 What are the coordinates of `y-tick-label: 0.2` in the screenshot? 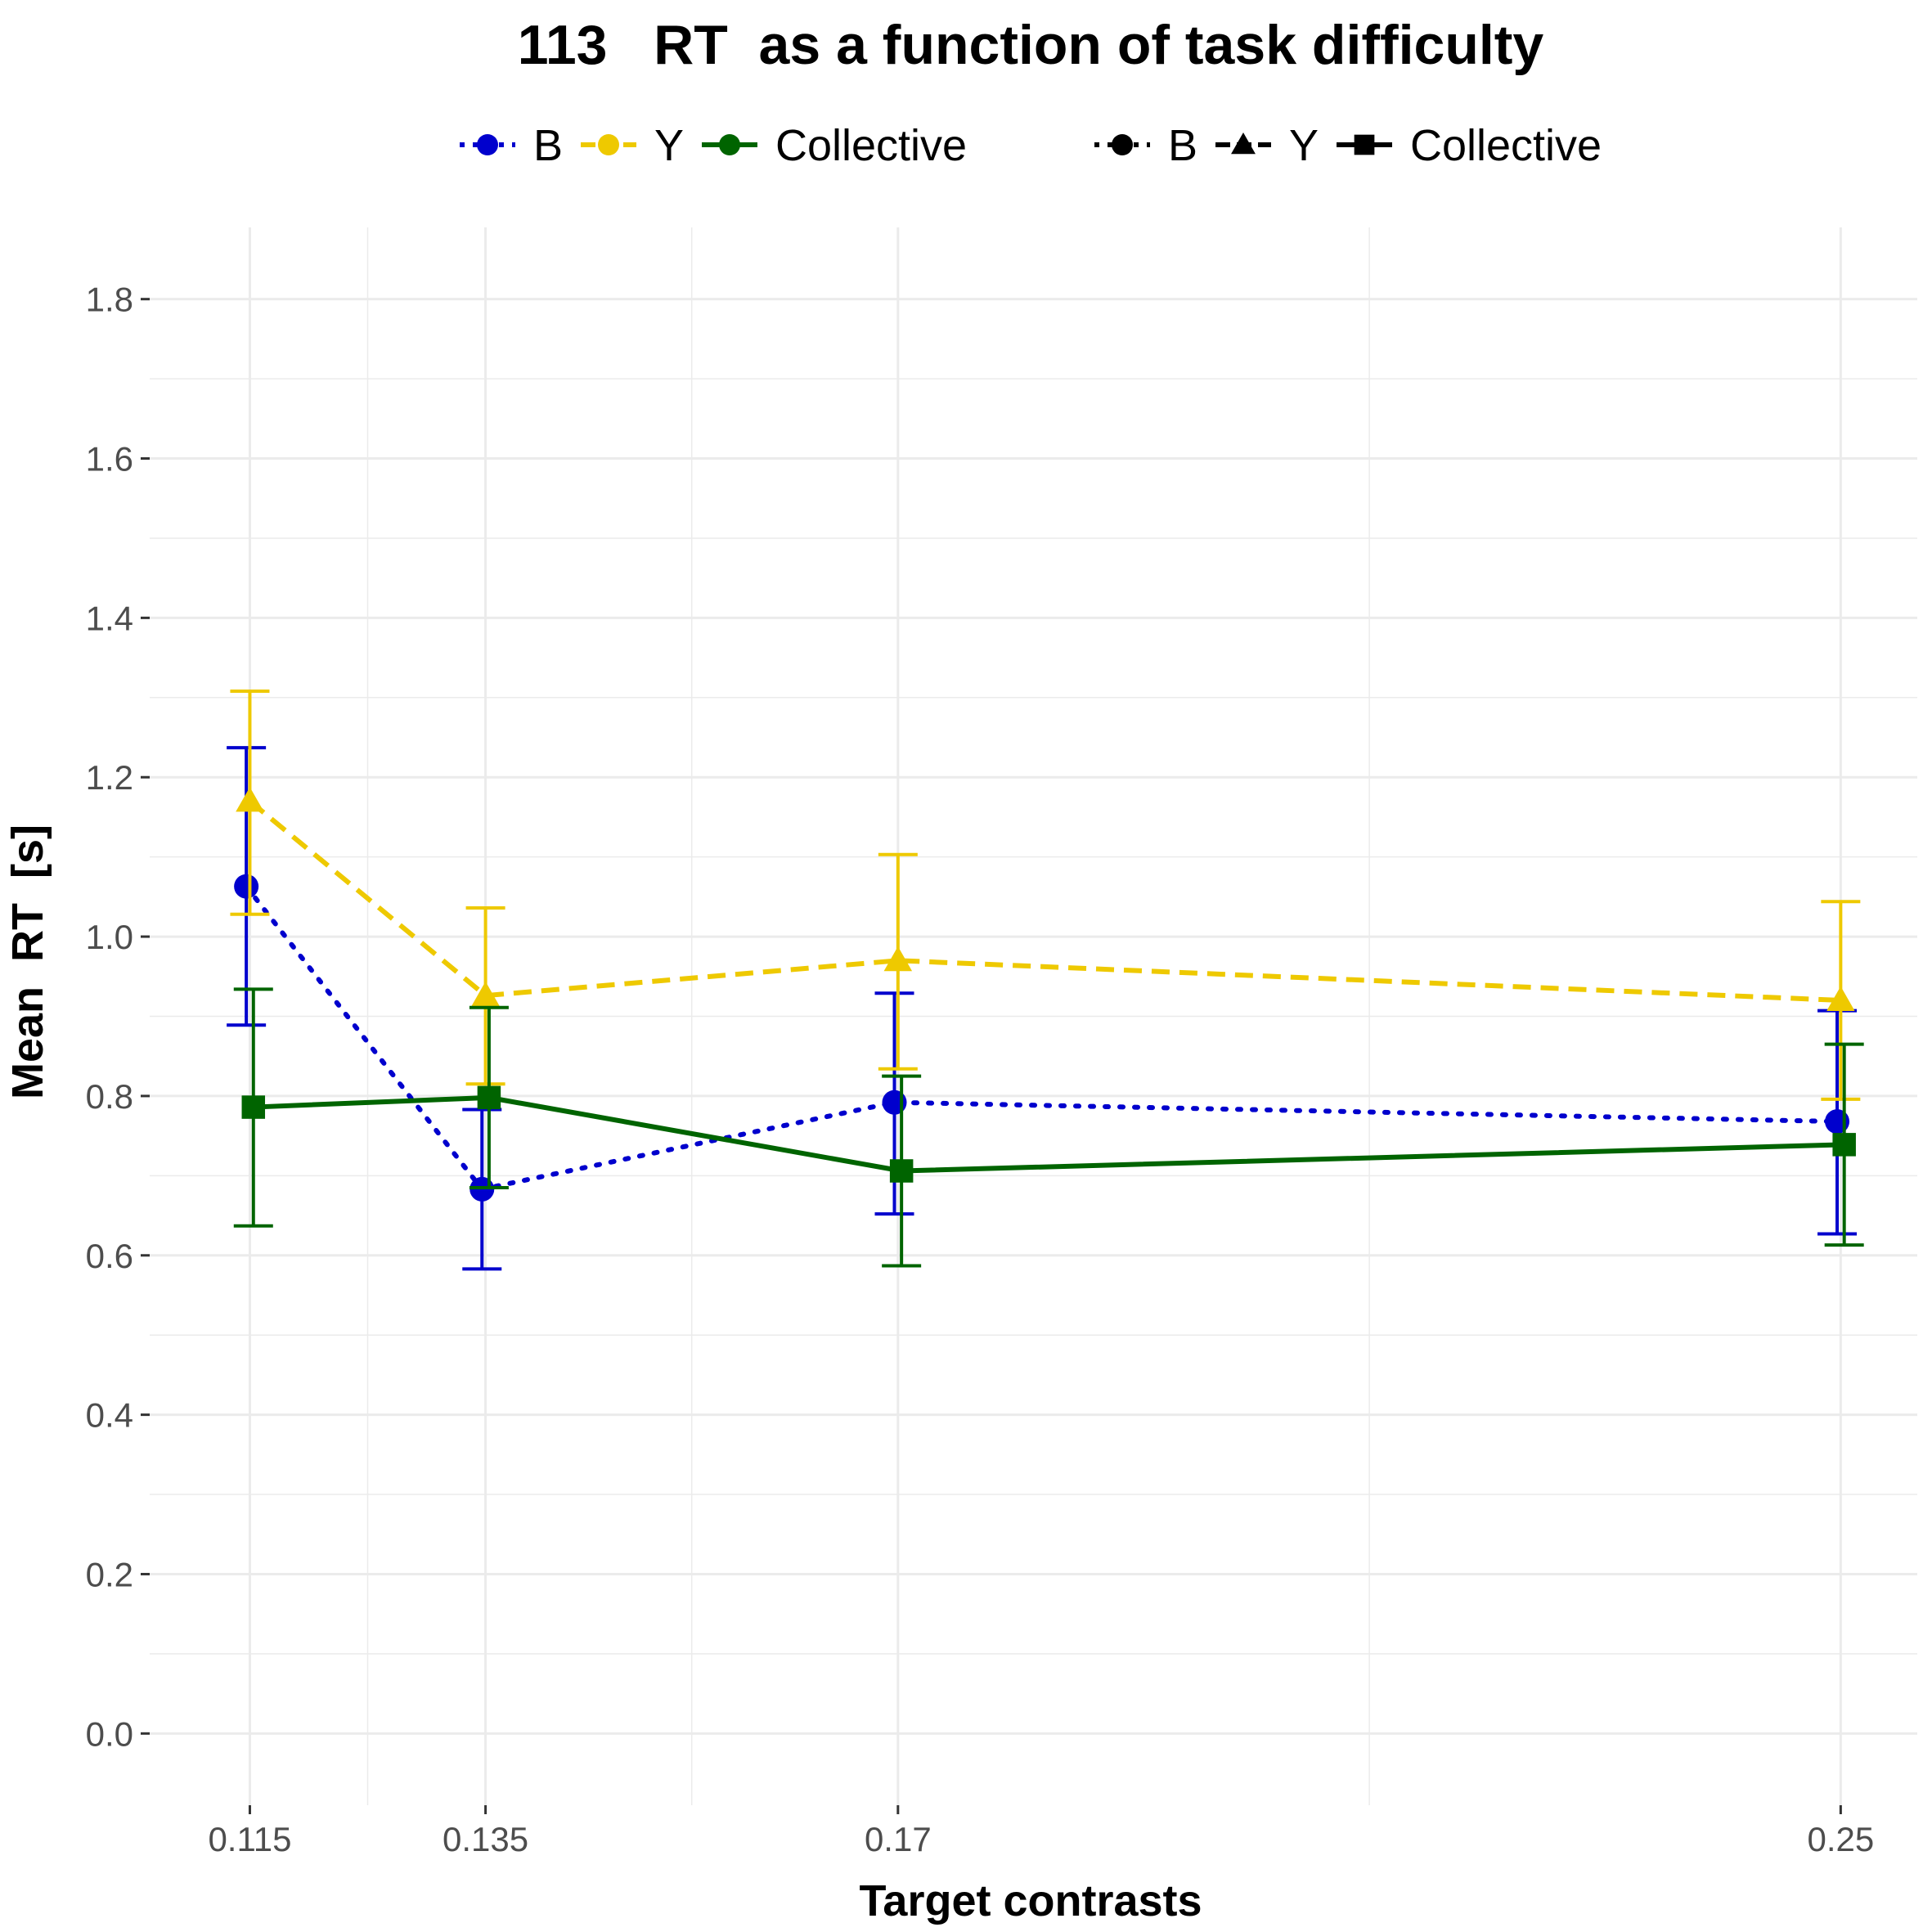 It's located at (109, 1574).